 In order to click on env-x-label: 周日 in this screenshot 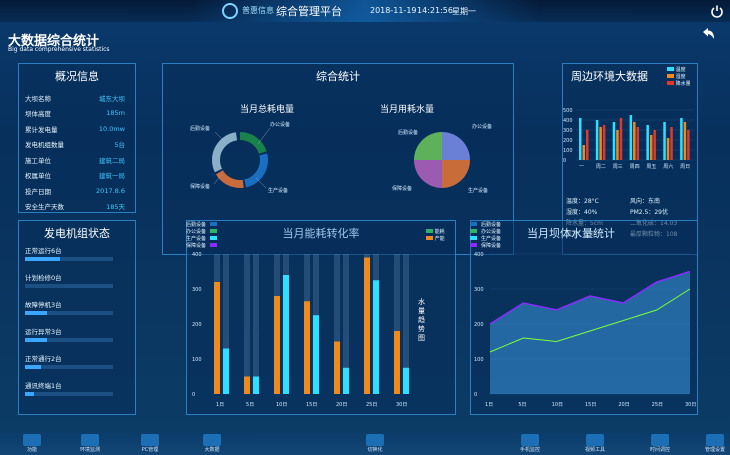, I will do `click(685, 167)`.